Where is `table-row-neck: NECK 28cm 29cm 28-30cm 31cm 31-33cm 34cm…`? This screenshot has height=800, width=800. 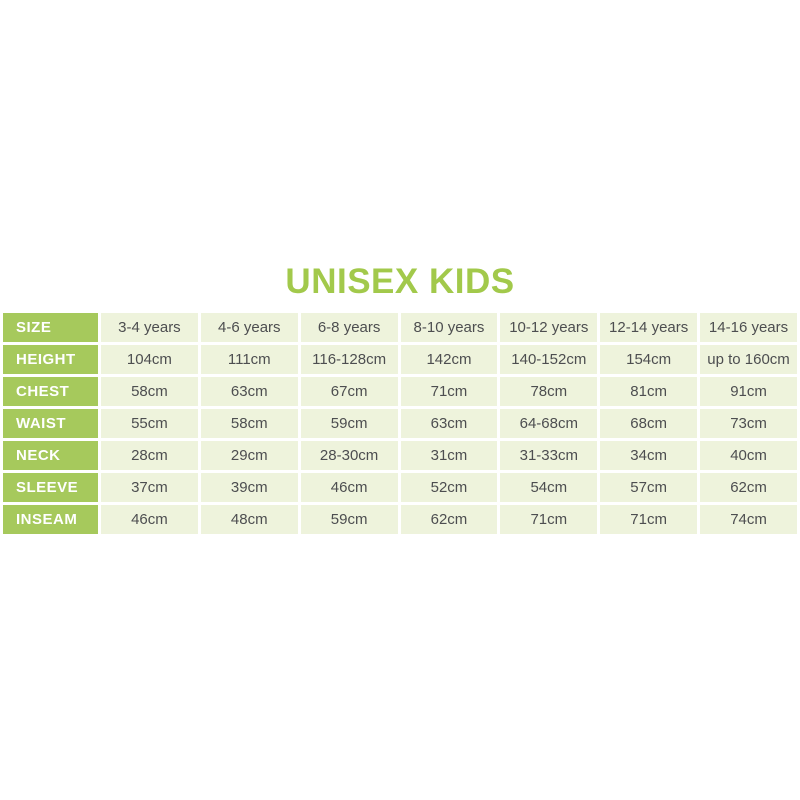 table-row-neck: NECK 28cm 29cm 28-30cm 31cm 31-33cm 34cm… is located at coordinates (400, 455).